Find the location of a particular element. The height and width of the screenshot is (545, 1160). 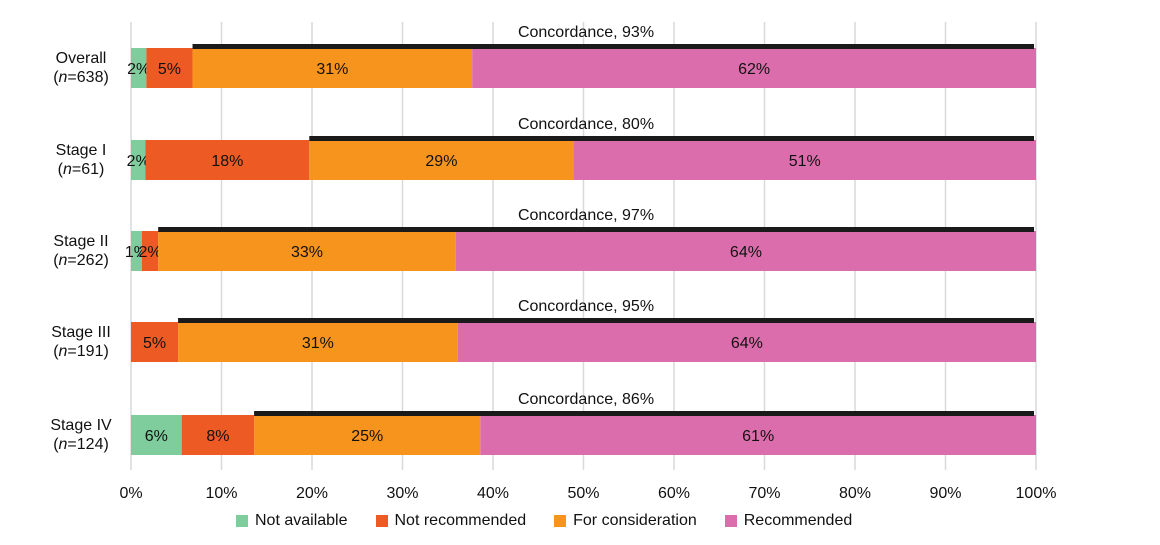

legend-label: Recommended is located at coordinates (798, 520).